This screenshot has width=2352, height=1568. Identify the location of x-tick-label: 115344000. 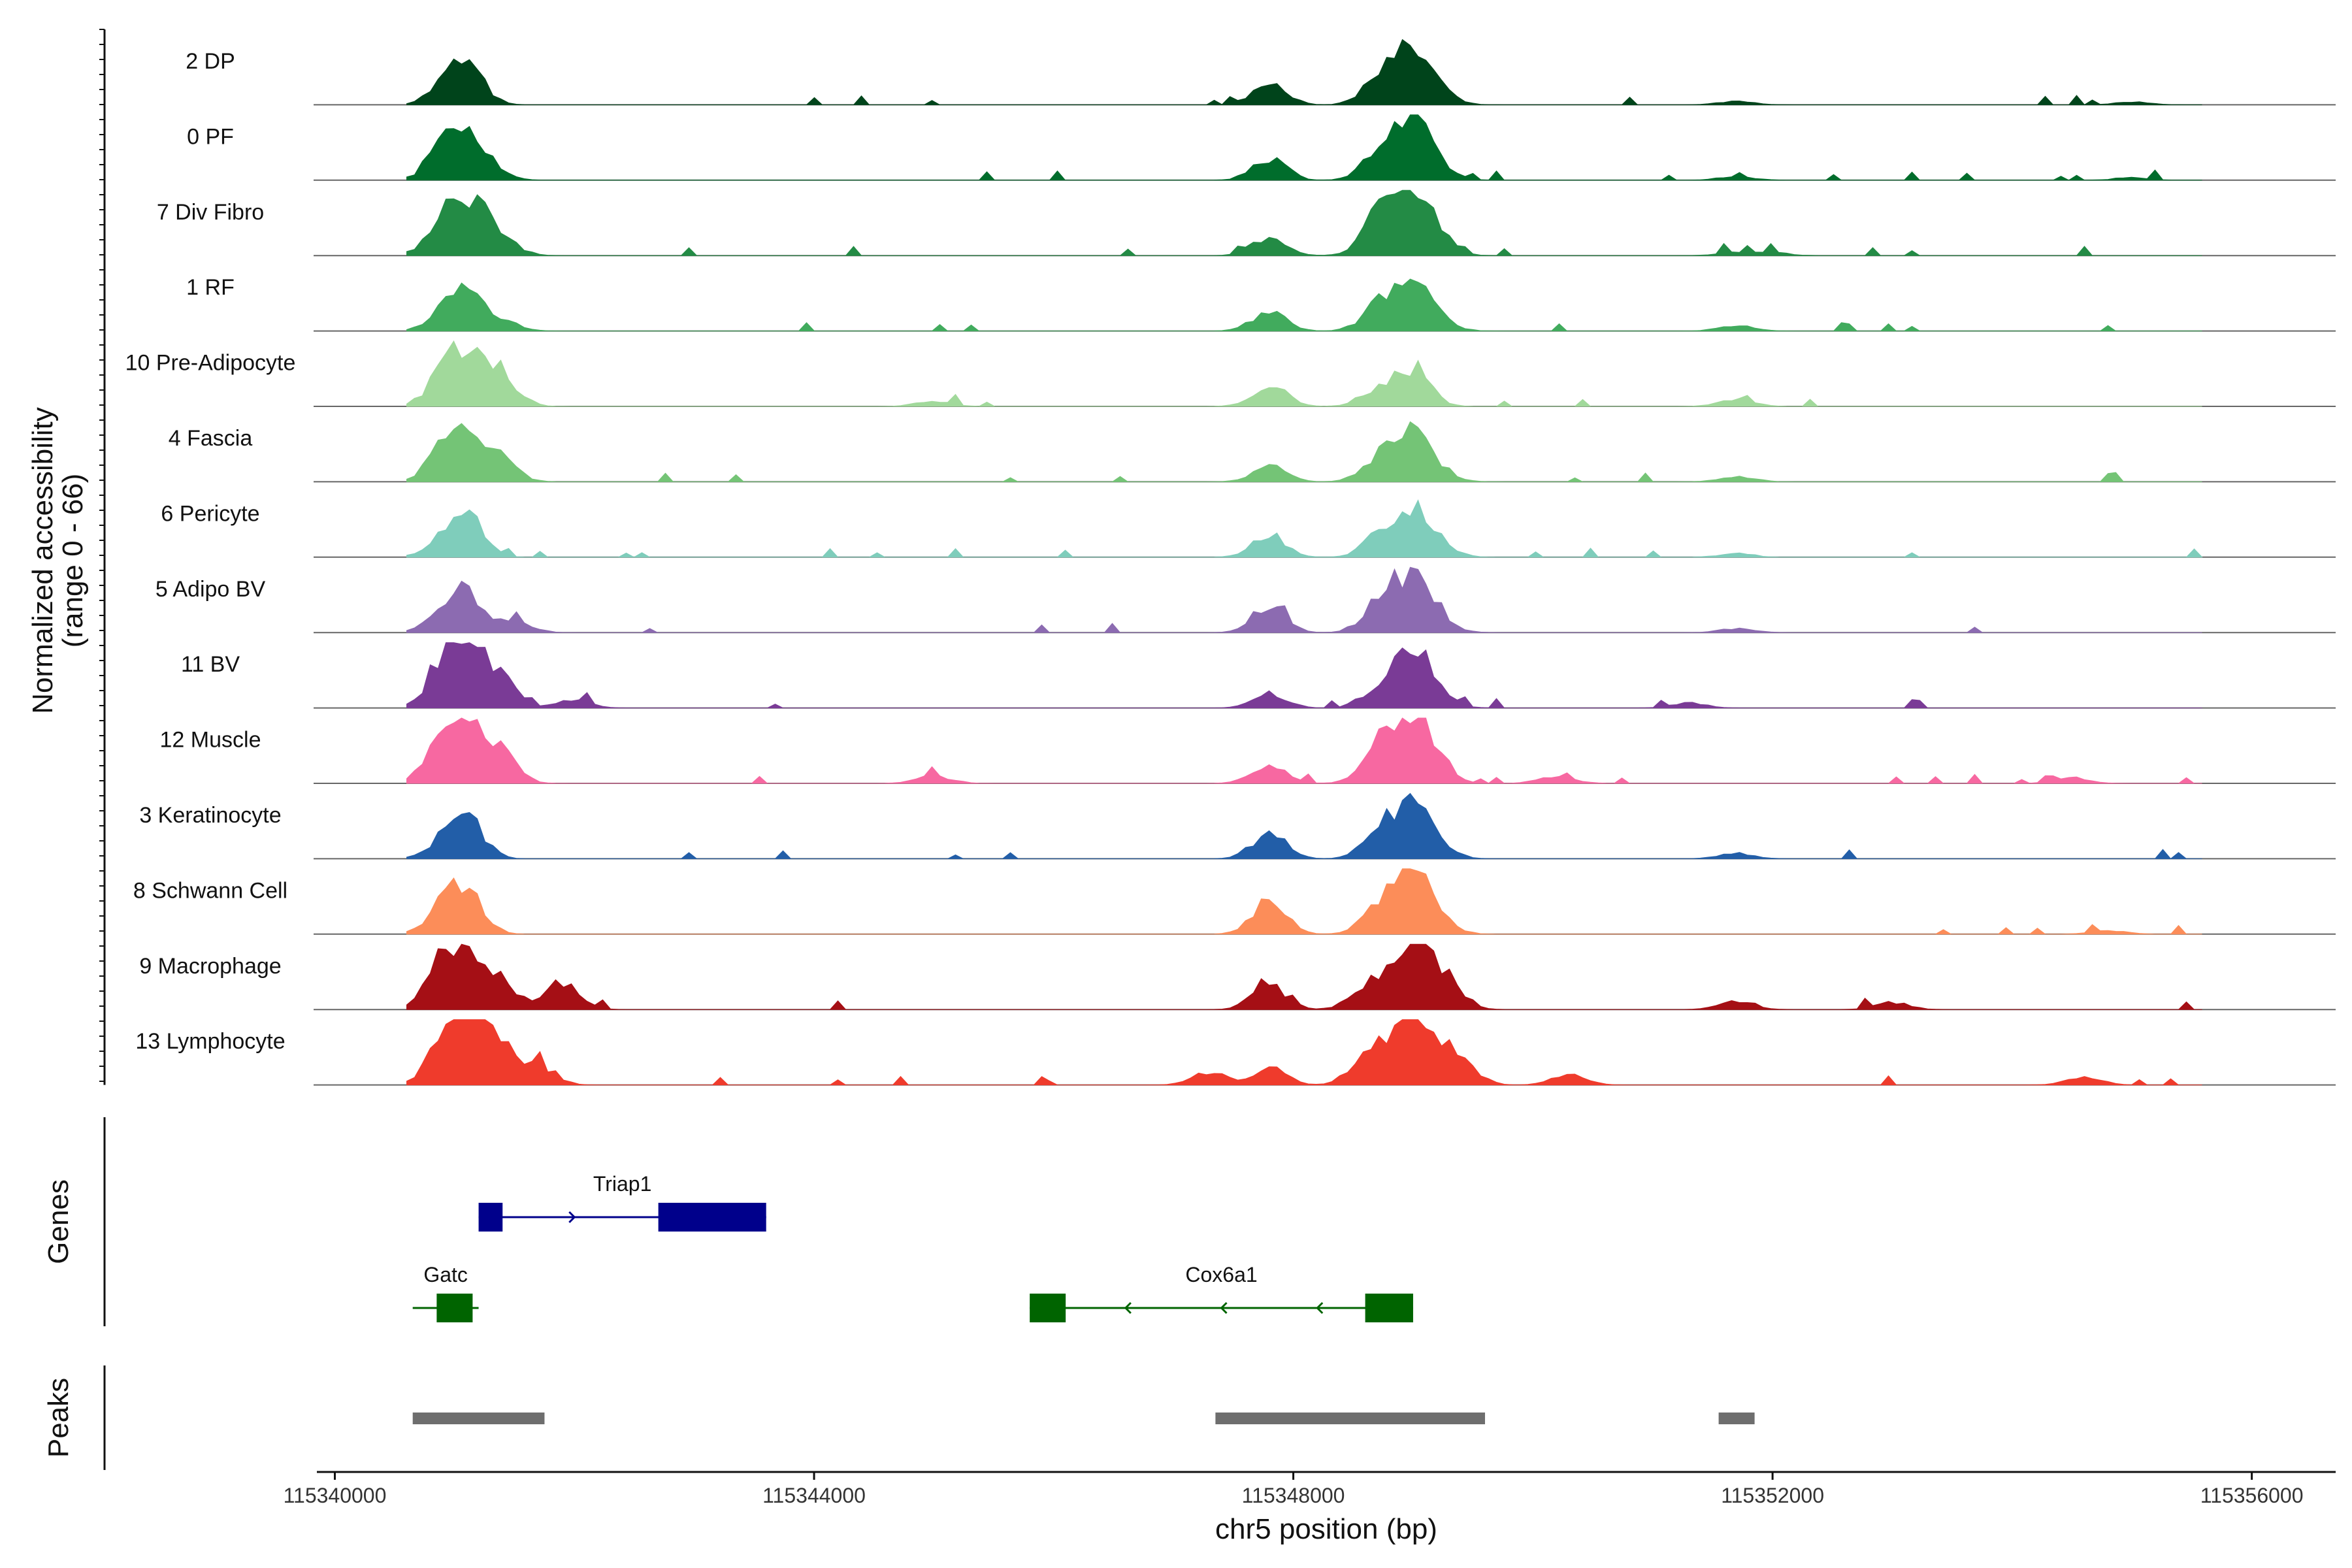
(814, 1495).